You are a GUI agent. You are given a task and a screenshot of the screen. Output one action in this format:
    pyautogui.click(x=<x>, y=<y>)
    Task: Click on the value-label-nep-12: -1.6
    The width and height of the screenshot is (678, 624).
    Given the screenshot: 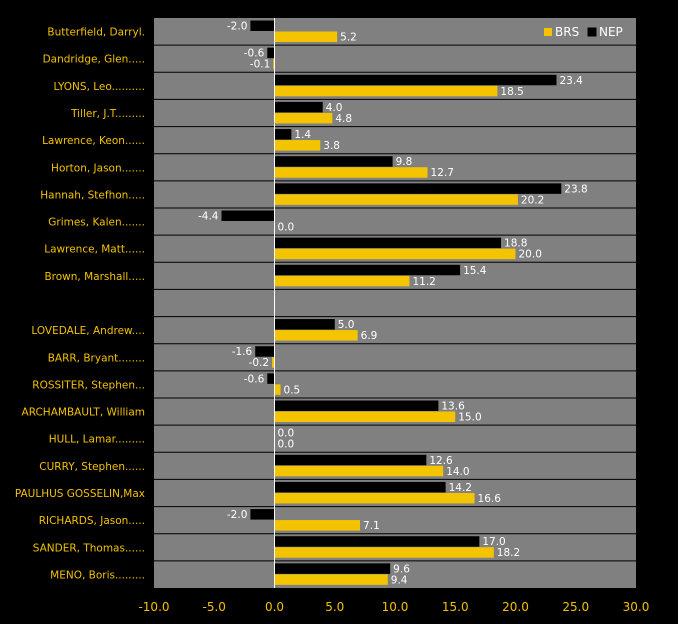 What is the action you would take?
    pyautogui.click(x=242, y=352)
    